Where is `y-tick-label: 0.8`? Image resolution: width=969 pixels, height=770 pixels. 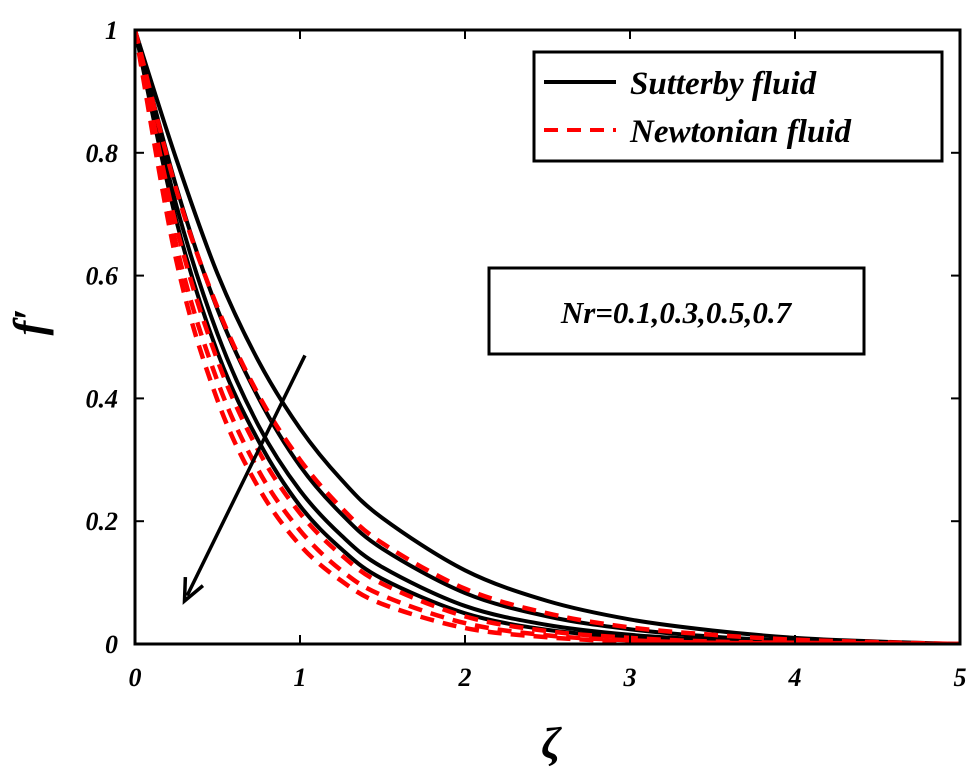
y-tick-label: 0.8 is located at coordinates (102, 153).